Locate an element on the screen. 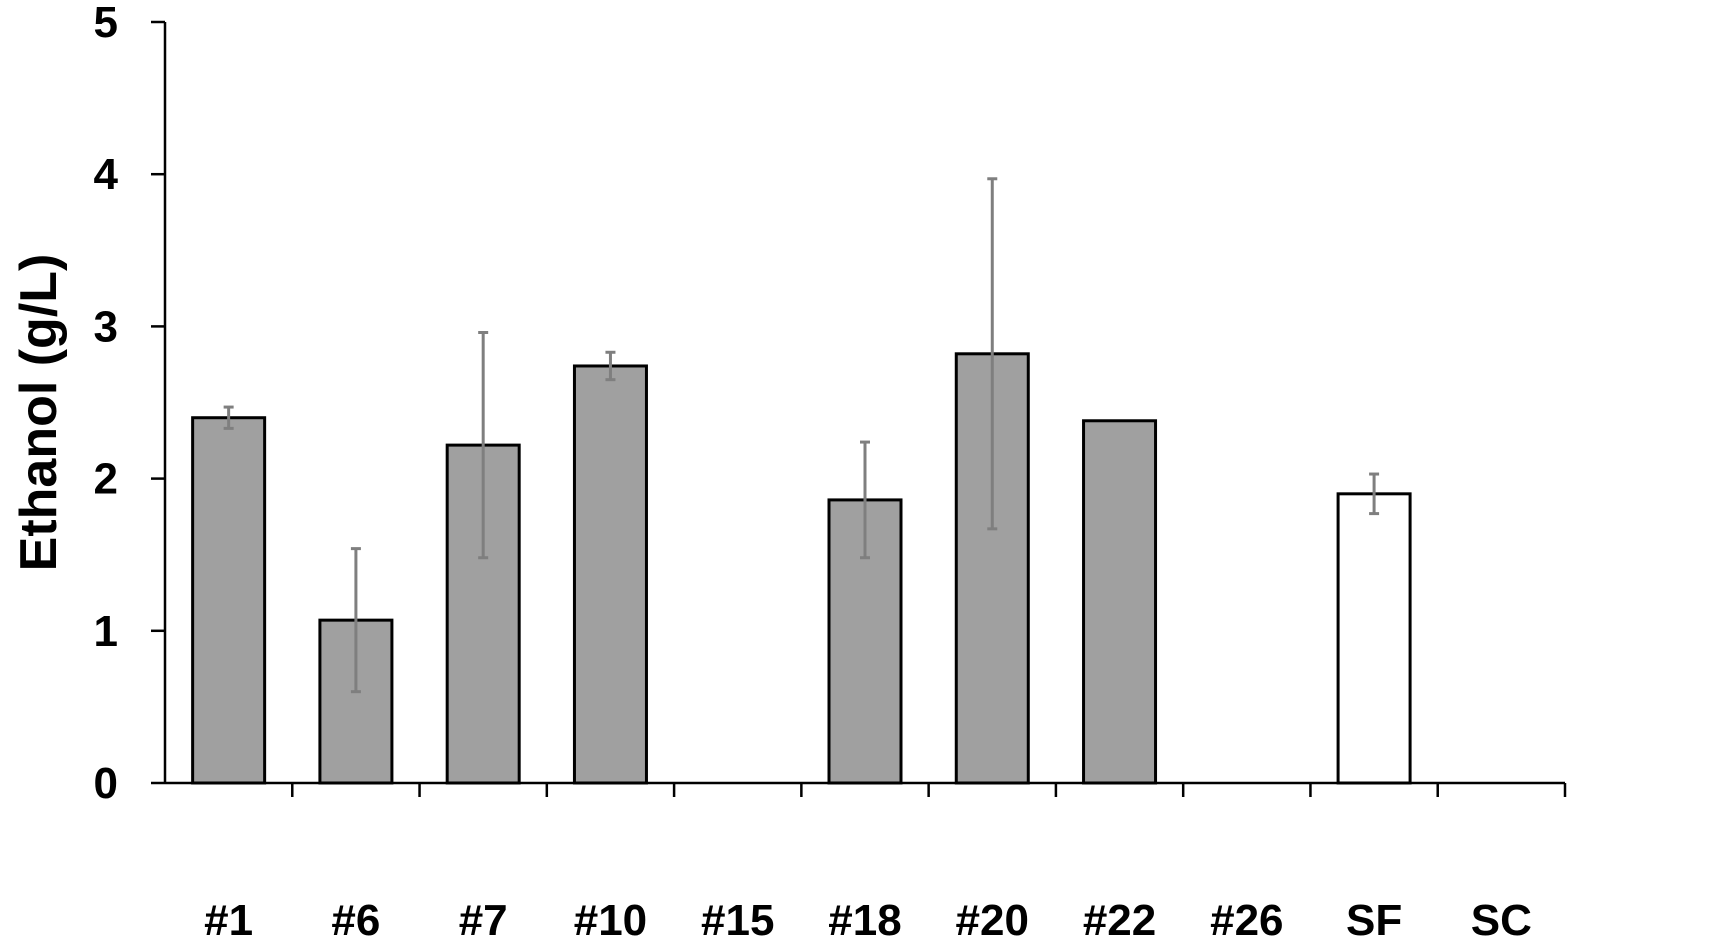 The height and width of the screenshot is (943, 1711). x-tick-label: #10 is located at coordinates (610, 919).